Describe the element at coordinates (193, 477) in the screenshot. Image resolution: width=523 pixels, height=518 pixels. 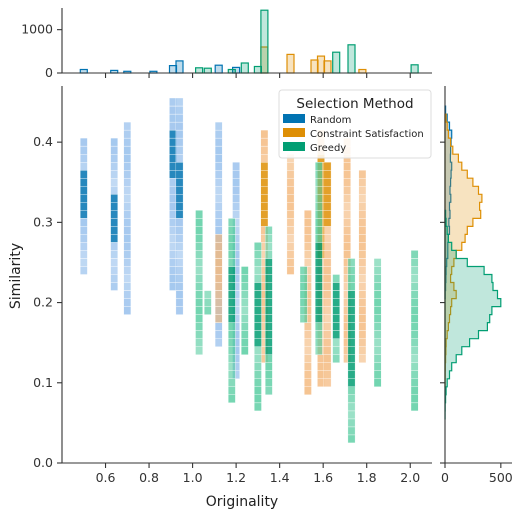
I see `x-tick-label: 1.0` at that location.